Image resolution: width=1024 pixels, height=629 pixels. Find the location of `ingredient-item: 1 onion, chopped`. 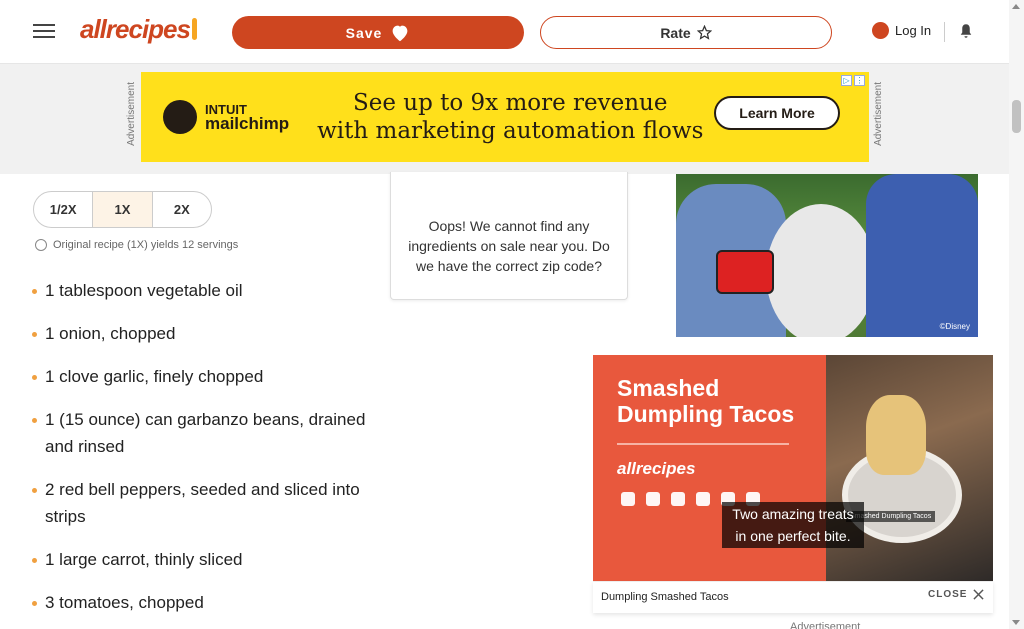

ingredient-item: 1 onion, chopped is located at coordinates (205, 333).